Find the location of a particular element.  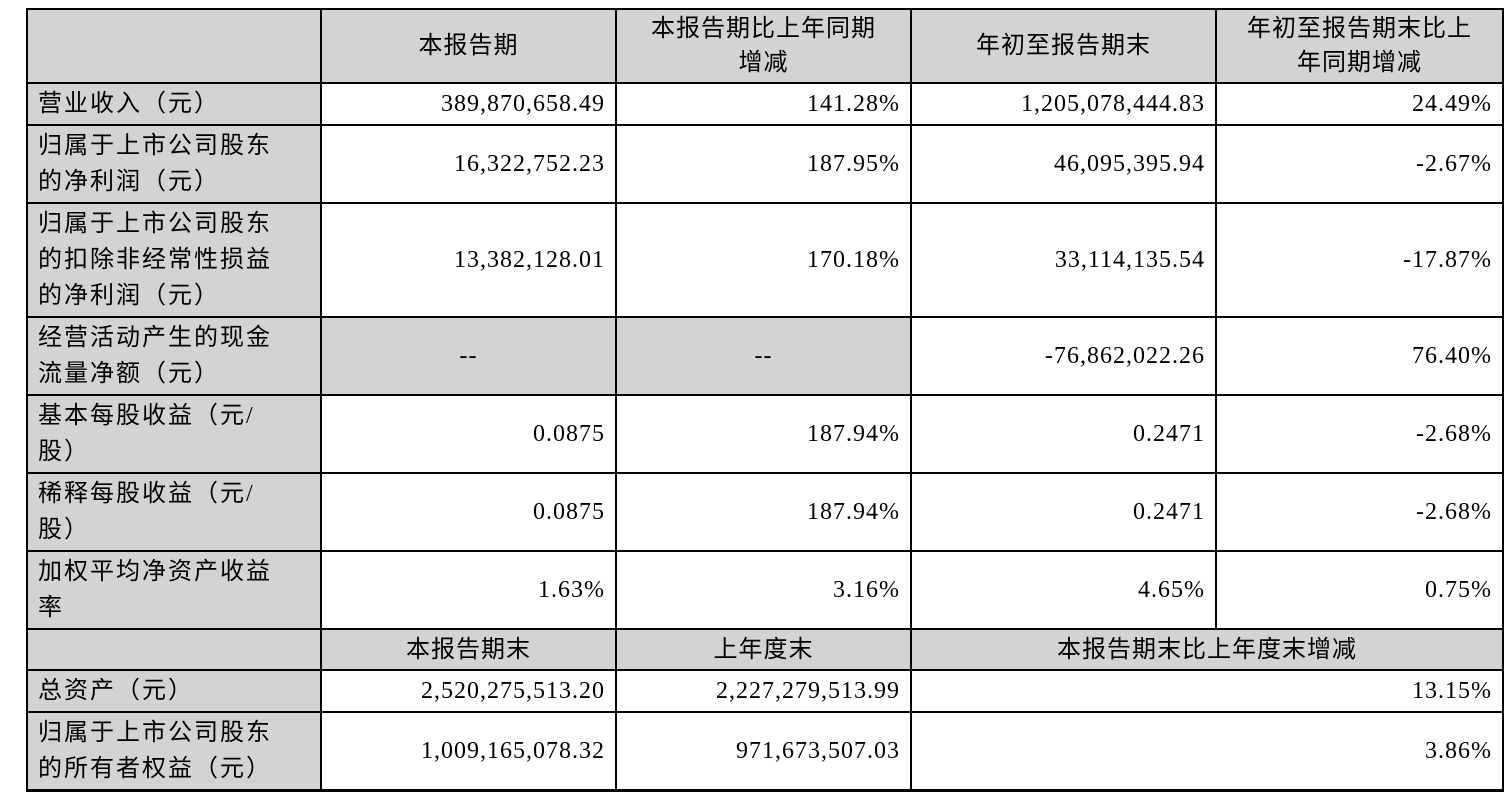

cell-value: 13.15% is located at coordinates (1207, 691).